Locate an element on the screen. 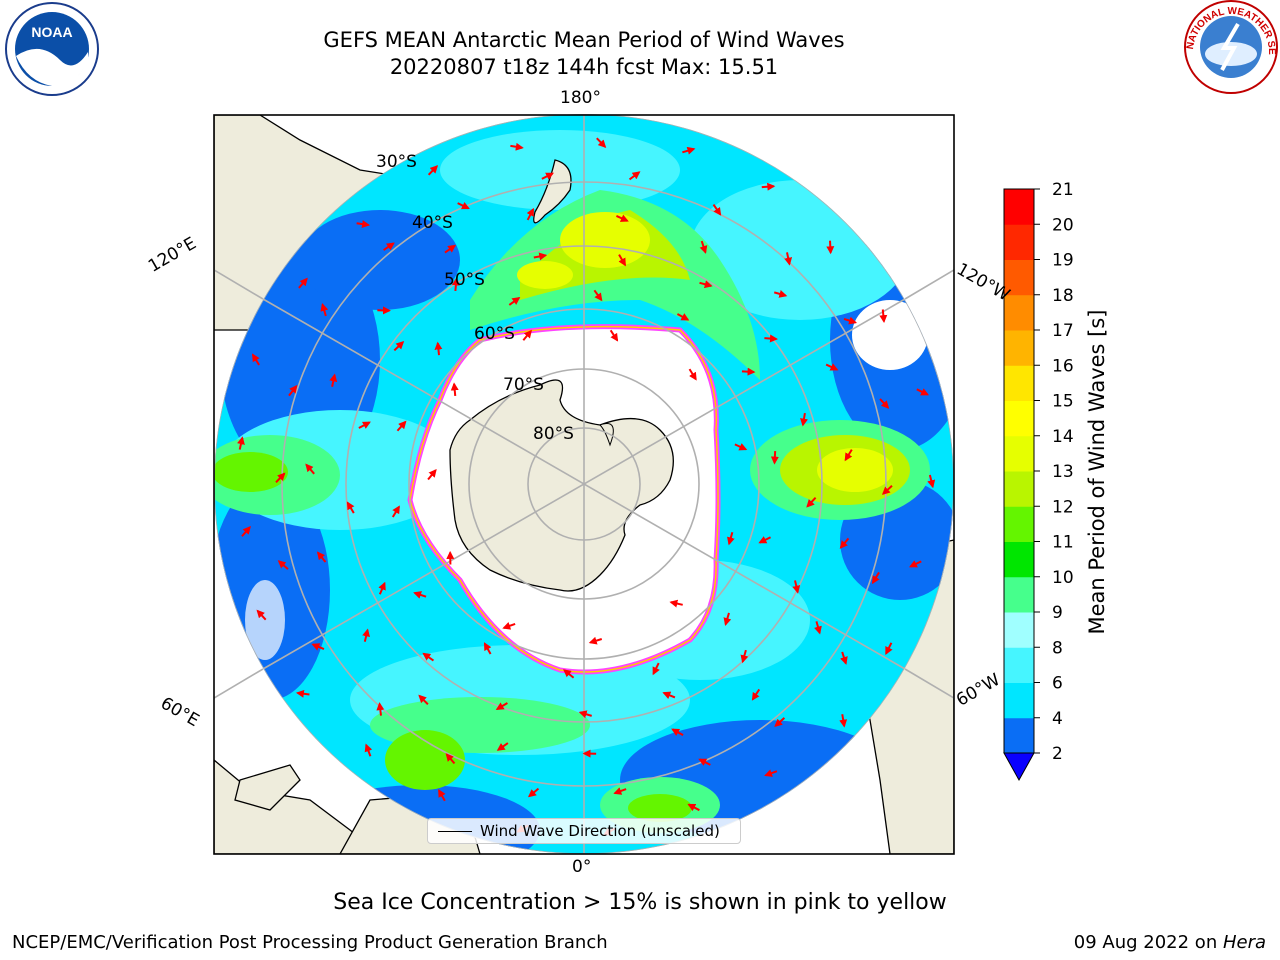 This screenshot has width=1280, height=960. colorbar-tick-label: 9 is located at coordinates (1057, 613).